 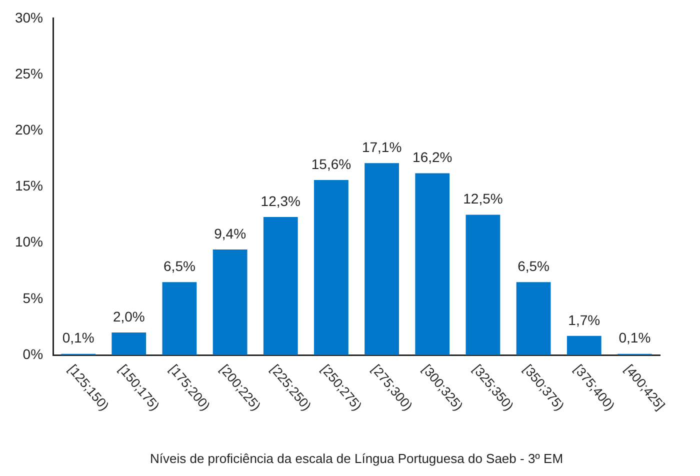 I want to click on y-tick-label: 5%, so click(x=33, y=298).